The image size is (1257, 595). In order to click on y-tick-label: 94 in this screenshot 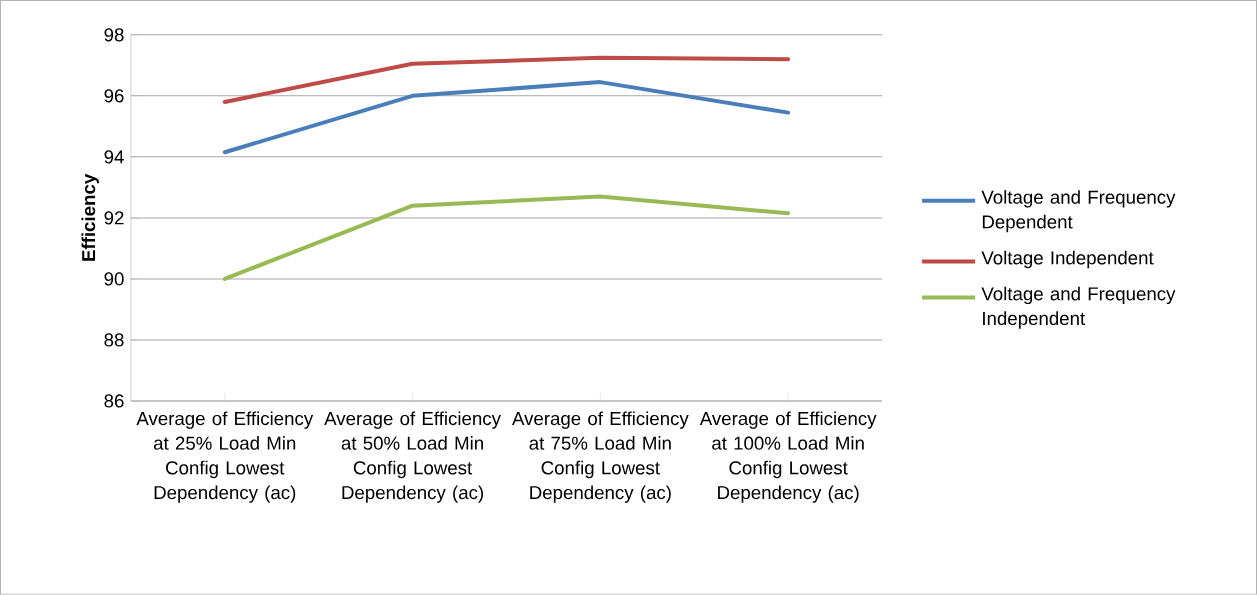, I will do `click(114, 157)`.